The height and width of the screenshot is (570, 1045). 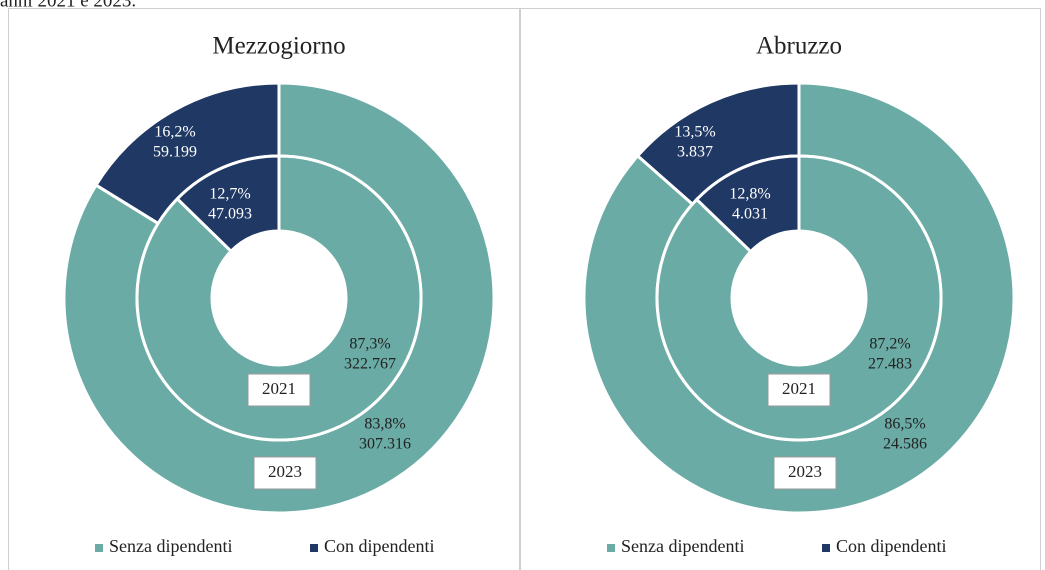 What do you see at coordinates (230, 214) in the screenshot?
I see `count-label: 47.093` at bounding box center [230, 214].